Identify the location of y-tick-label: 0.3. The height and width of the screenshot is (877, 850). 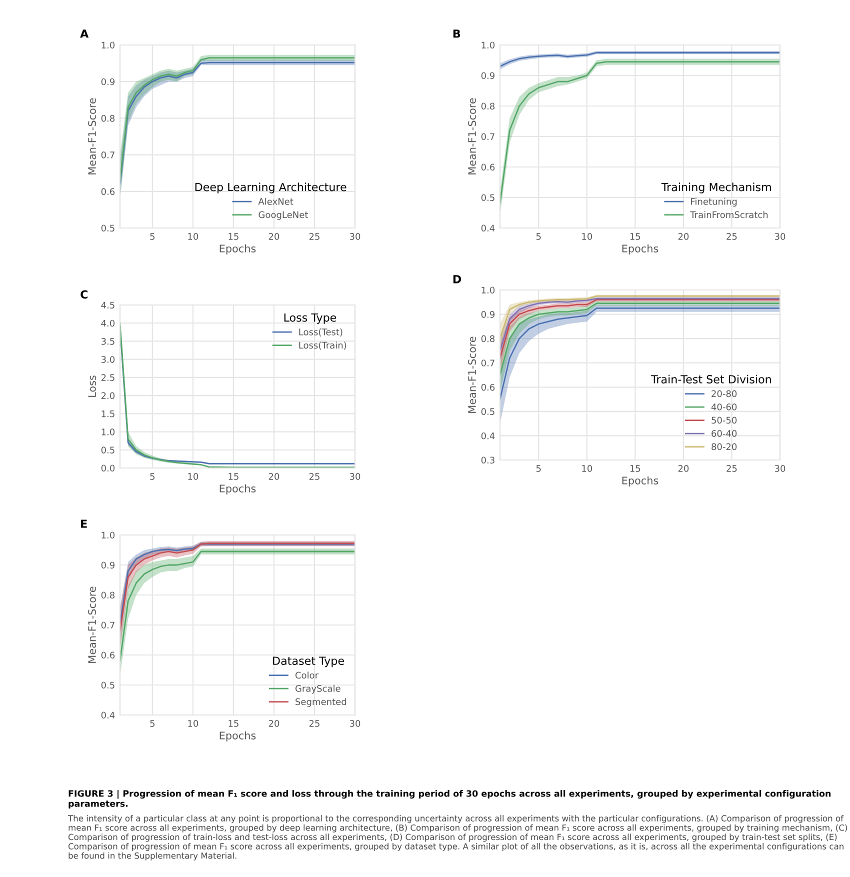
(487, 460).